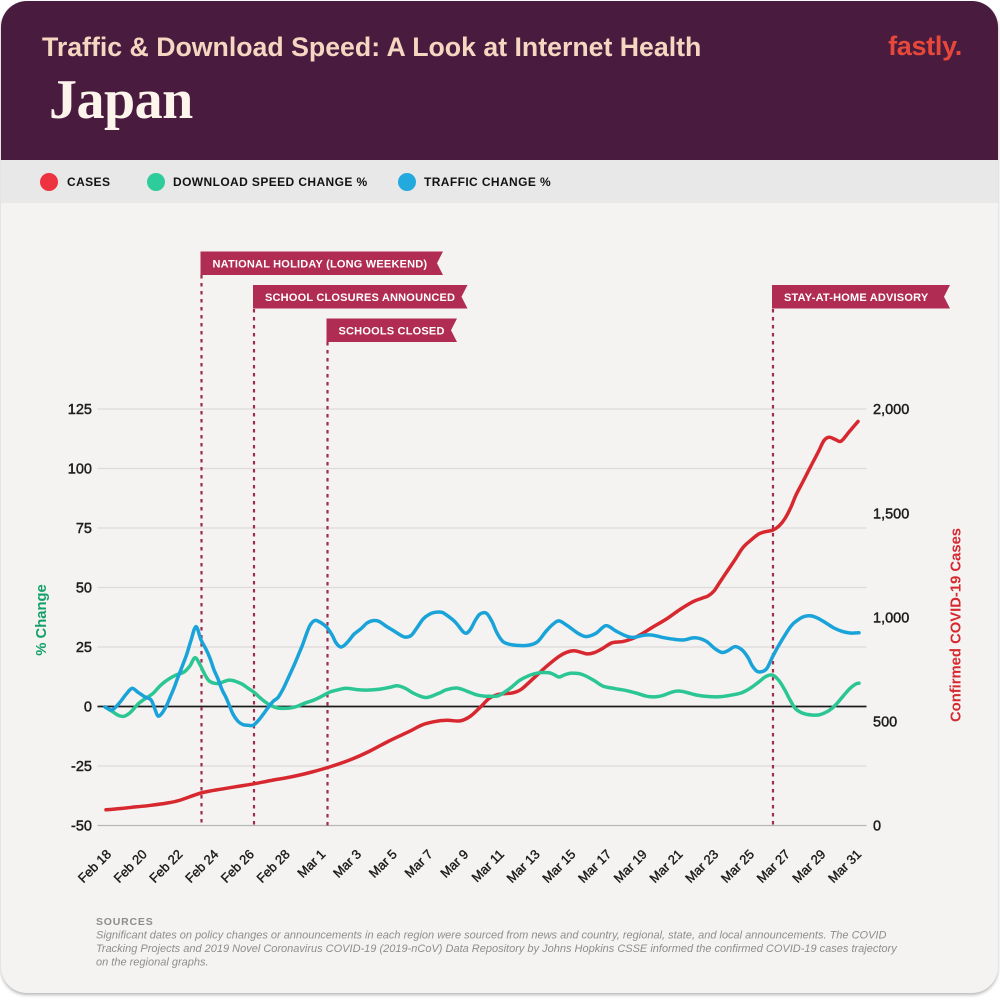 The height and width of the screenshot is (1000, 1000). Describe the element at coordinates (885, 723) in the screenshot. I see `svg-text: 500` at that location.